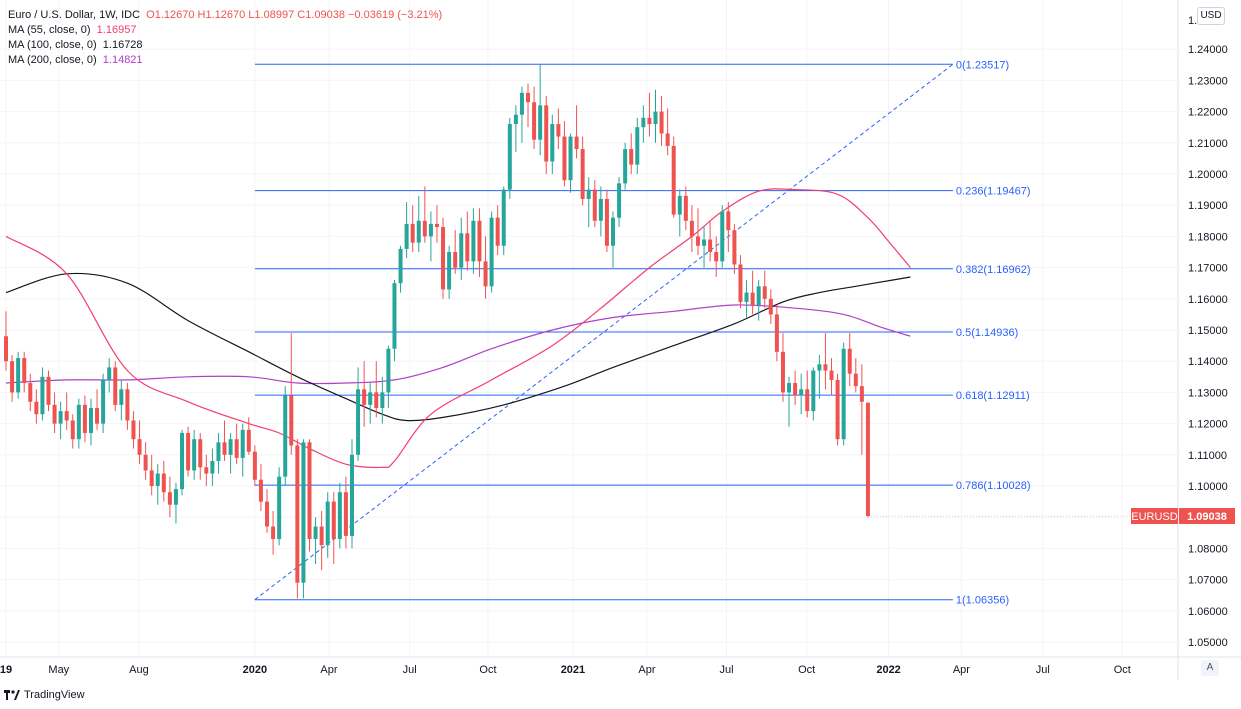 The height and width of the screenshot is (709, 1241). I want to click on ma55-label: MA (55, close, 0), so click(49, 30).